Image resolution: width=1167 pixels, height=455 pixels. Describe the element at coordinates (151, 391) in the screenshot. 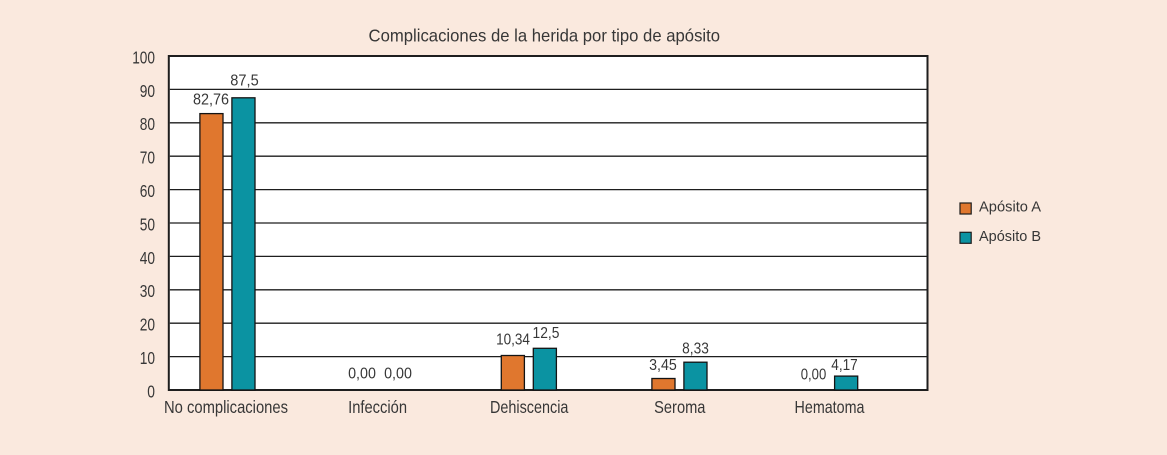

I see `svg-text: 0` at that location.